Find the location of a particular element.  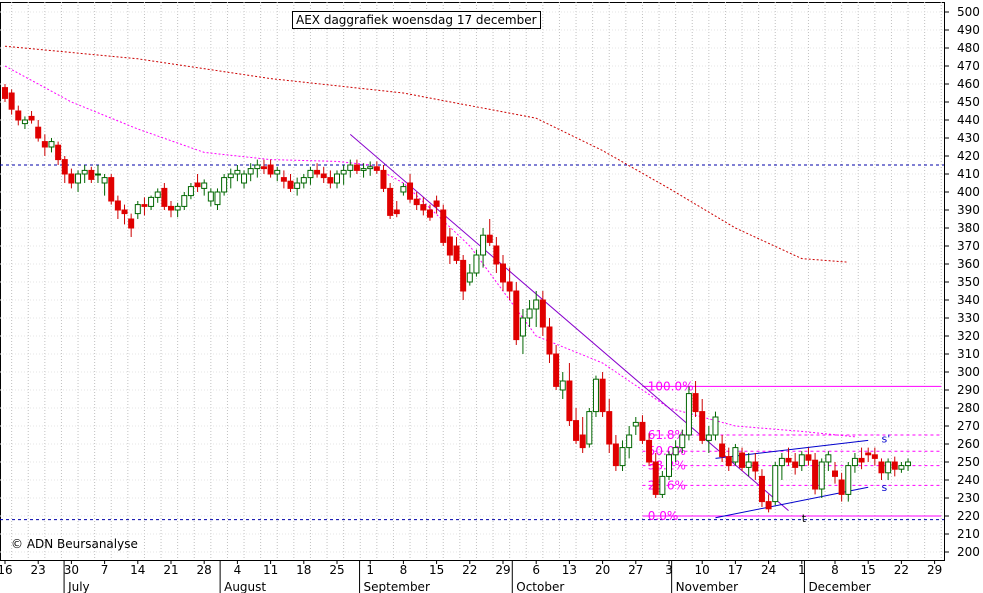

trendline-marker: s is located at coordinates (884, 487).